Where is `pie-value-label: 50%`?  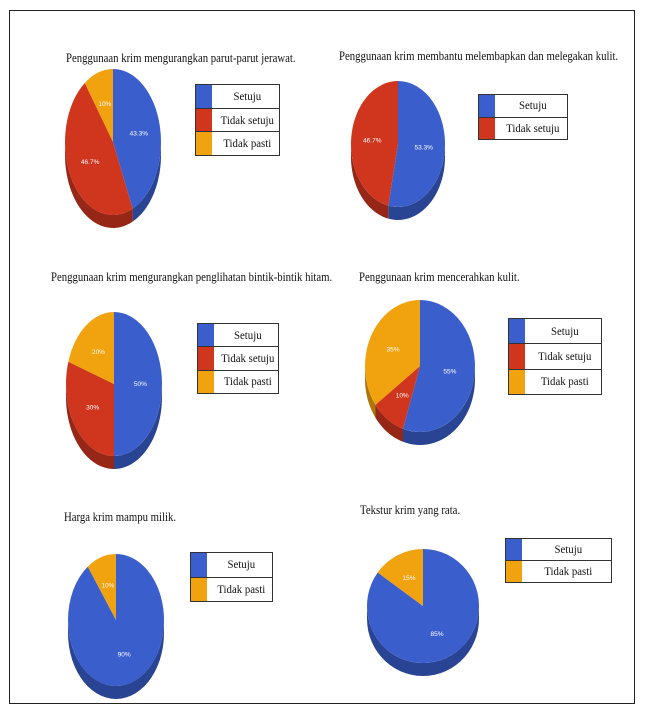 pie-value-label: 50% is located at coordinates (140, 384).